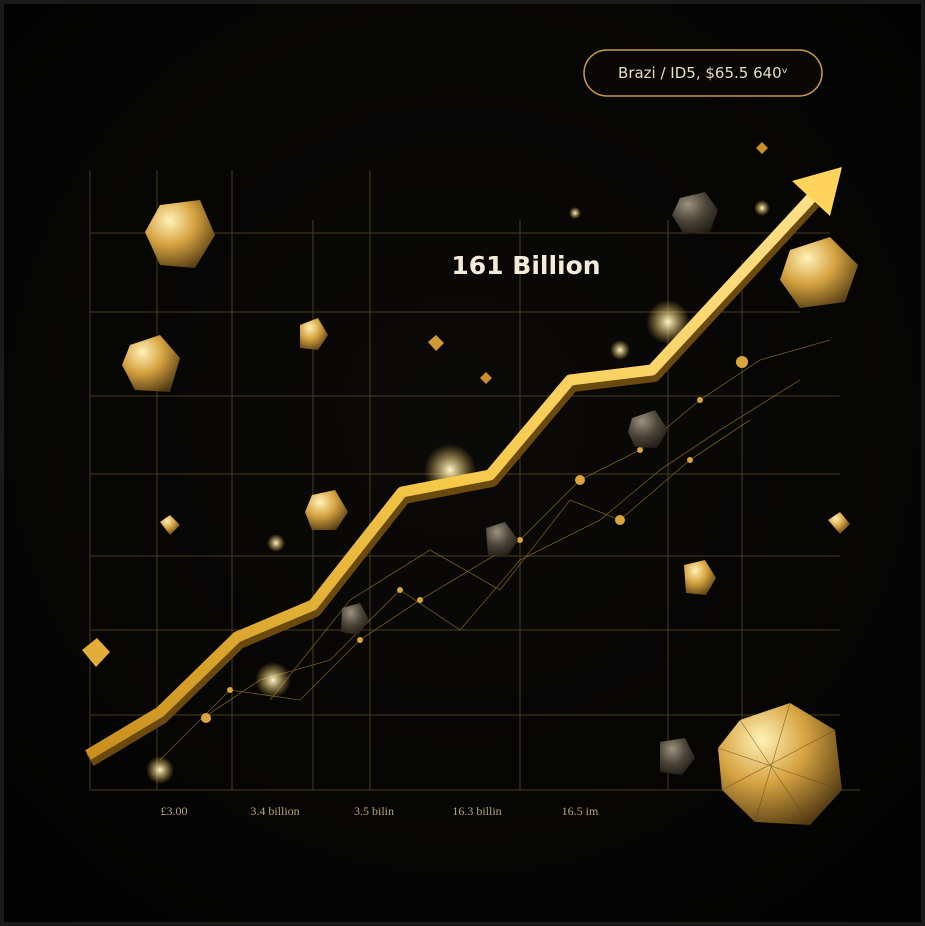 This screenshot has width=925, height=926. What do you see at coordinates (525, 265) in the screenshot?
I see `headline: 161 Billion` at bounding box center [525, 265].